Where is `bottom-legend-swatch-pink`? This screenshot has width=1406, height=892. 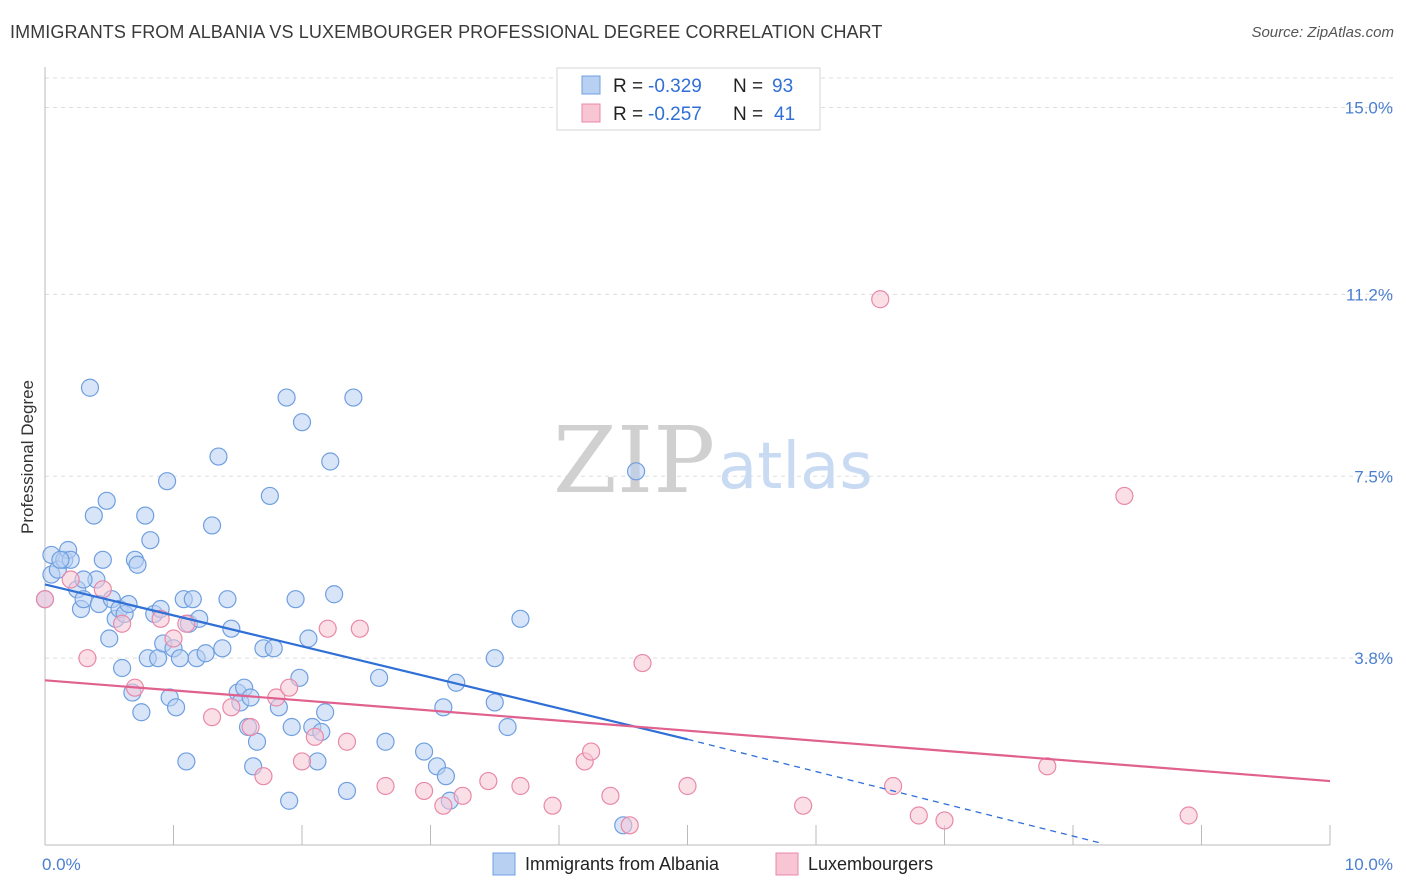 bottom-legend-swatch-pink is located at coordinates (787, 864).